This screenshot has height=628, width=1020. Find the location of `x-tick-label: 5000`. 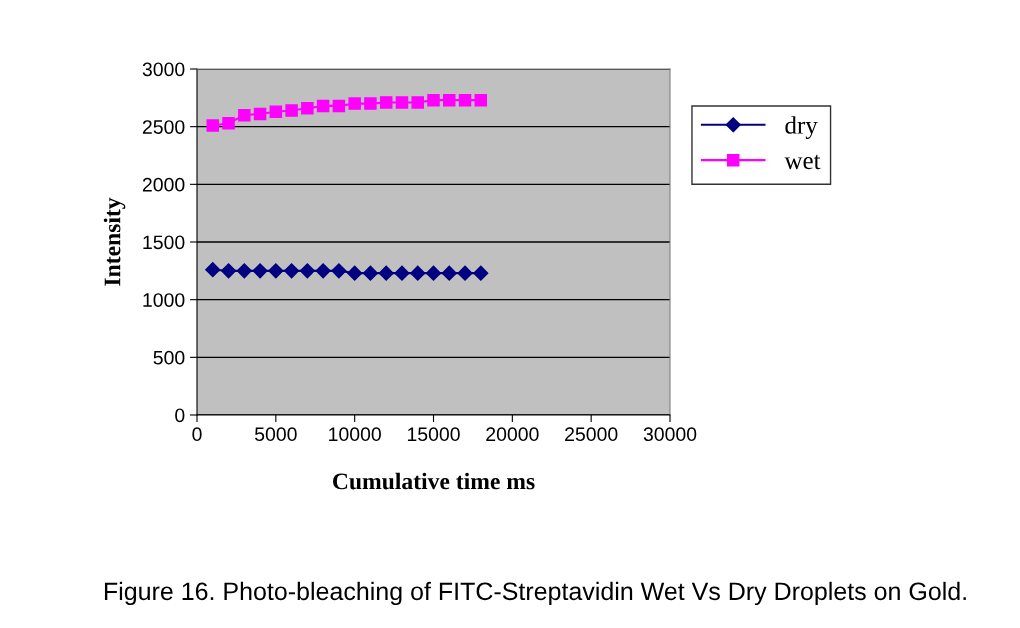

x-tick-label: 5000 is located at coordinates (275, 434).